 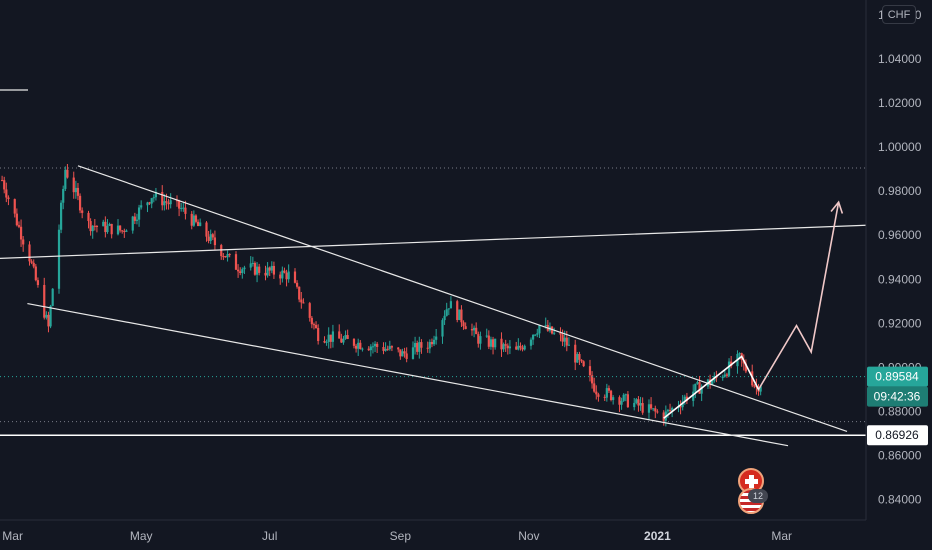 I want to click on time-axis: Mar May Jul Sep Nov 2021 Mar, so click(x=397, y=536).